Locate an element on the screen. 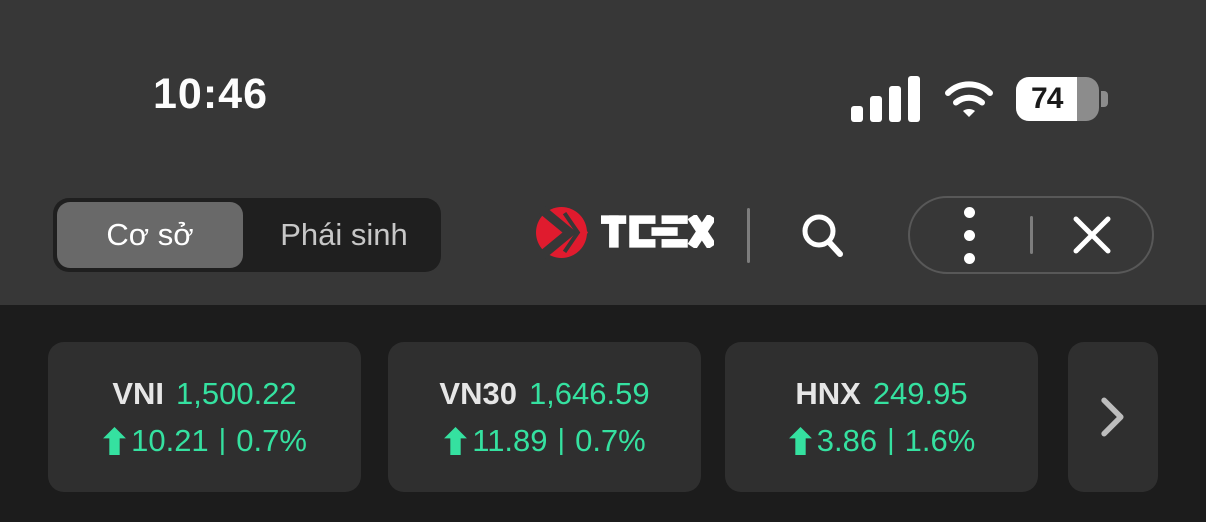 The width and height of the screenshot is (1206, 522). brand-wordmark is located at coordinates (659, 233).